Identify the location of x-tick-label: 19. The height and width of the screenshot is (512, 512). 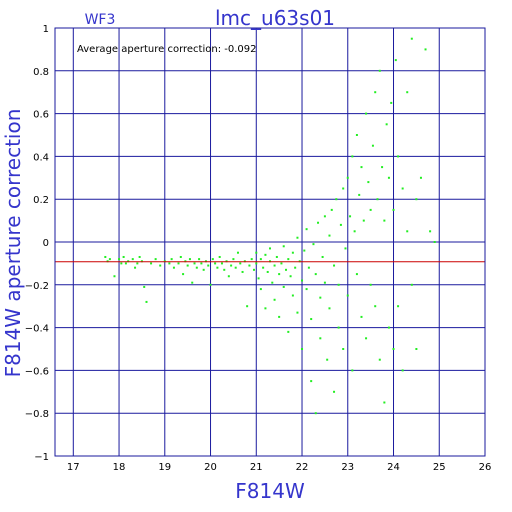
(164, 467).